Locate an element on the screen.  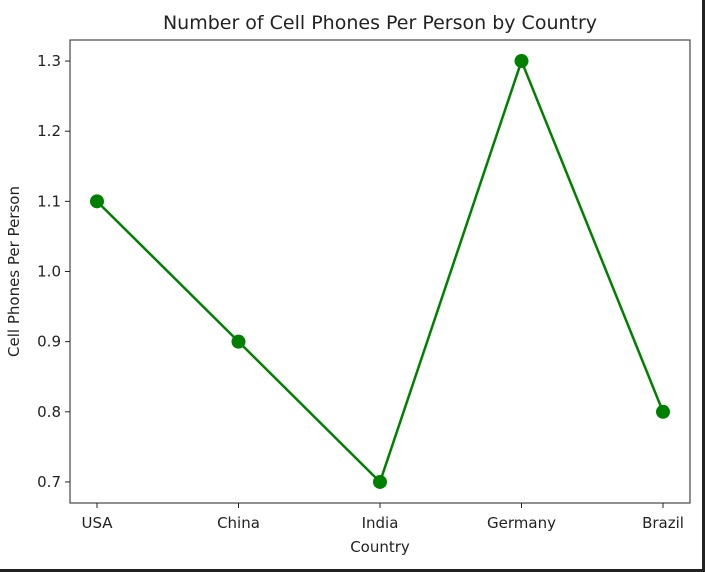
x-tick-label: Brazil is located at coordinates (663, 523).